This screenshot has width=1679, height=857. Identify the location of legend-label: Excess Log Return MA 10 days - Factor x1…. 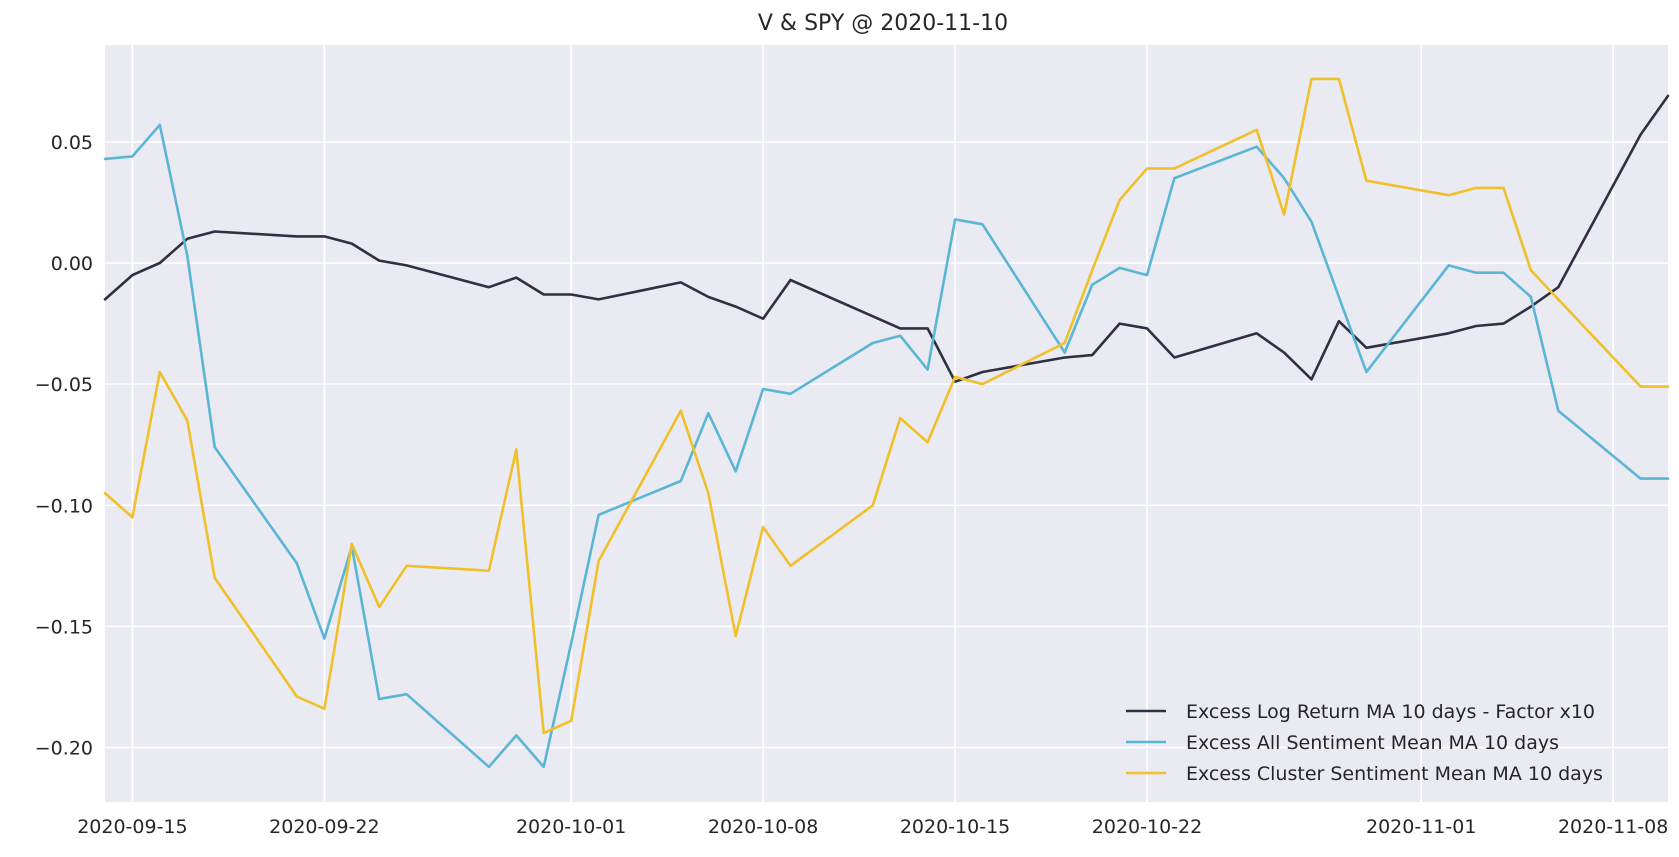
(1390, 712).